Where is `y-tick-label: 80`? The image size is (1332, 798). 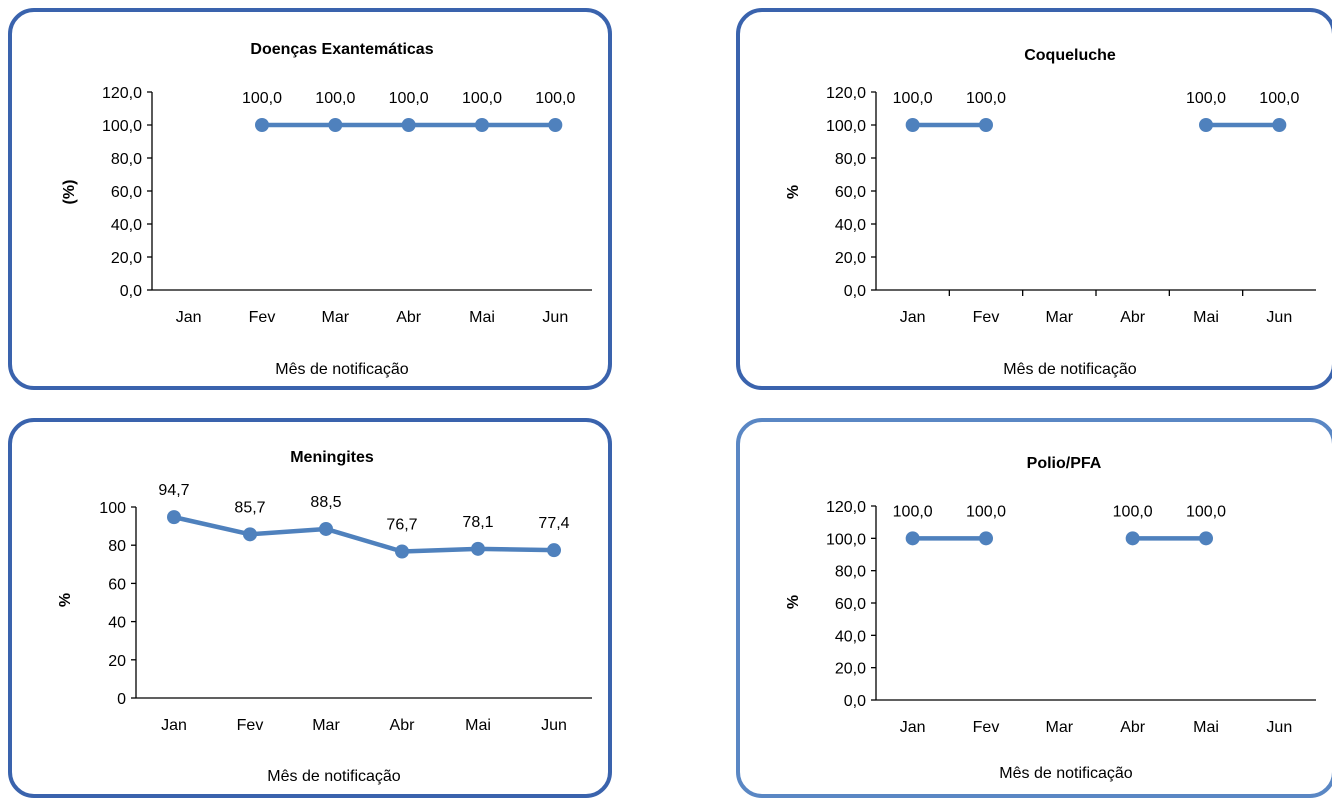
y-tick-label: 80 is located at coordinates (117, 546).